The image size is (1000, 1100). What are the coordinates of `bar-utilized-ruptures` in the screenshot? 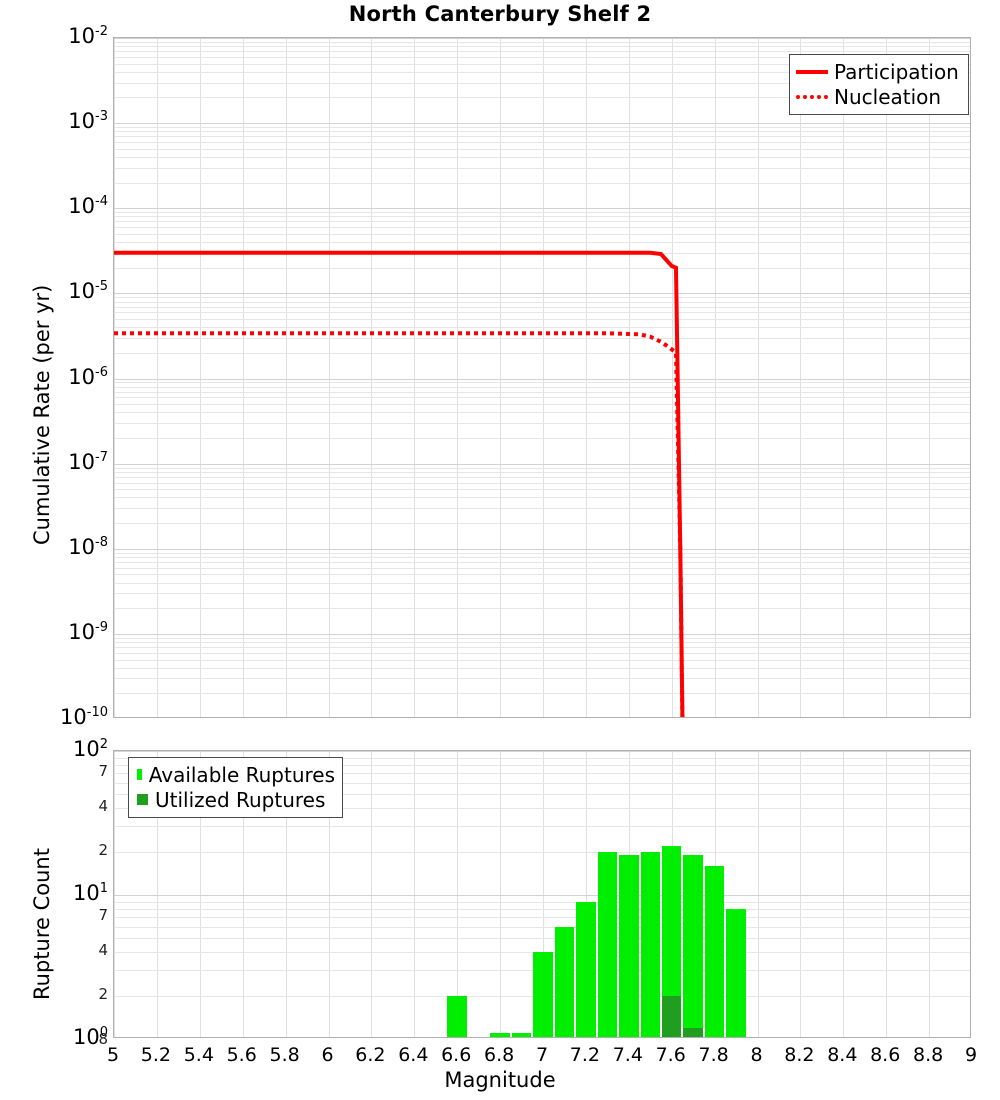 It's located at (693, 1032).